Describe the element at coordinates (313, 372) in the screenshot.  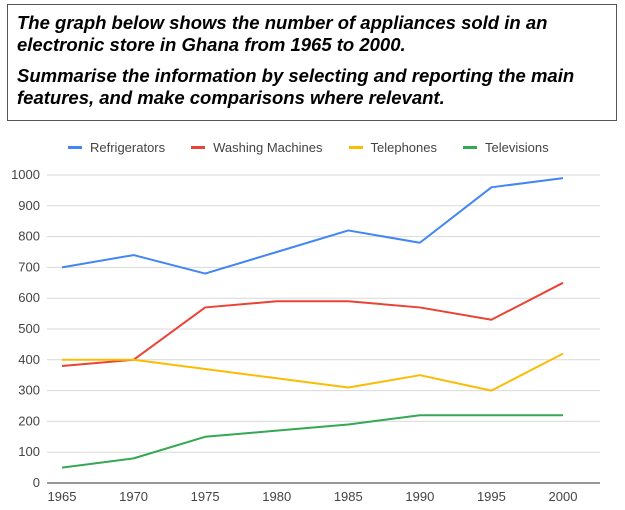
I see `series-line-telephones` at that location.